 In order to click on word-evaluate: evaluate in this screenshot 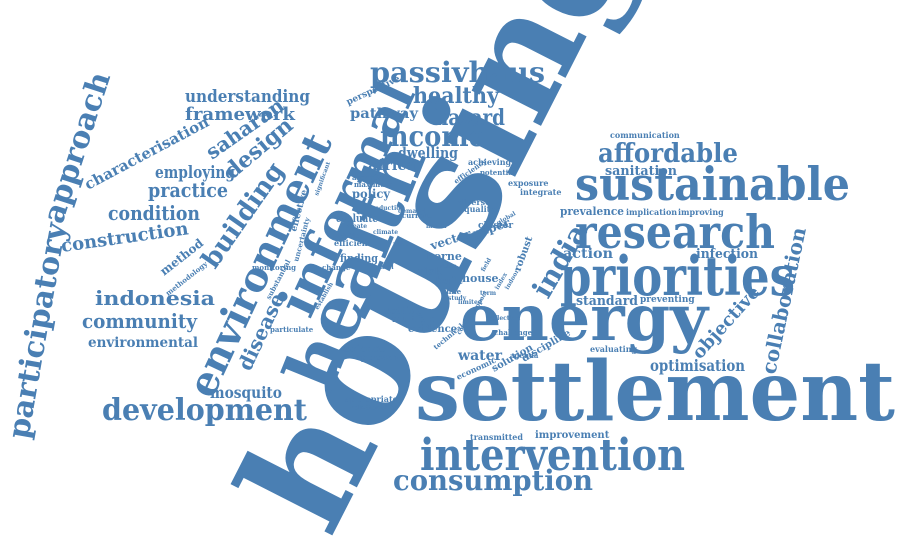, I will do `click(357, 218)`.